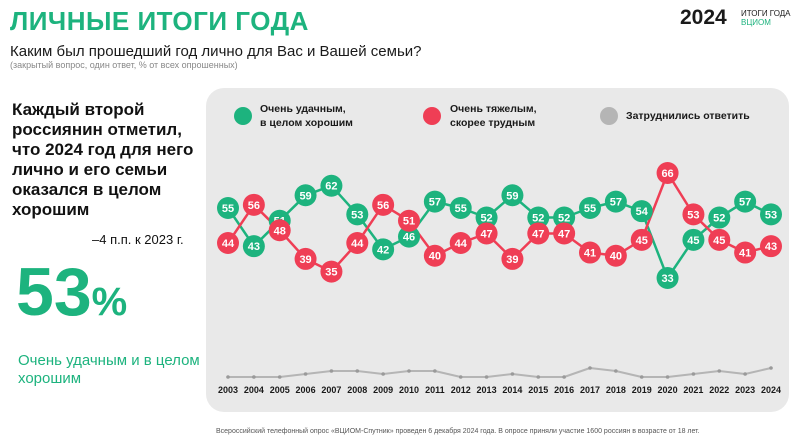 The image size is (800, 441). Describe the element at coordinates (409, 371) in the screenshot. I see `point-s3-2010` at that location.